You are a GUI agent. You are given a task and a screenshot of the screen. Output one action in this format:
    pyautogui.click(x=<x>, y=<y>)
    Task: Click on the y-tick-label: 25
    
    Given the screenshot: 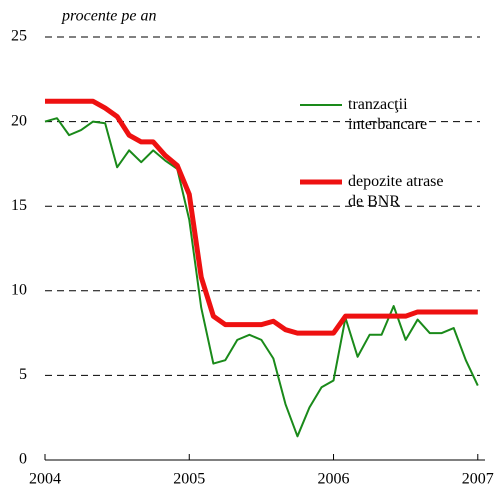 What is the action you would take?
    pyautogui.click(x=19, y=36)
    